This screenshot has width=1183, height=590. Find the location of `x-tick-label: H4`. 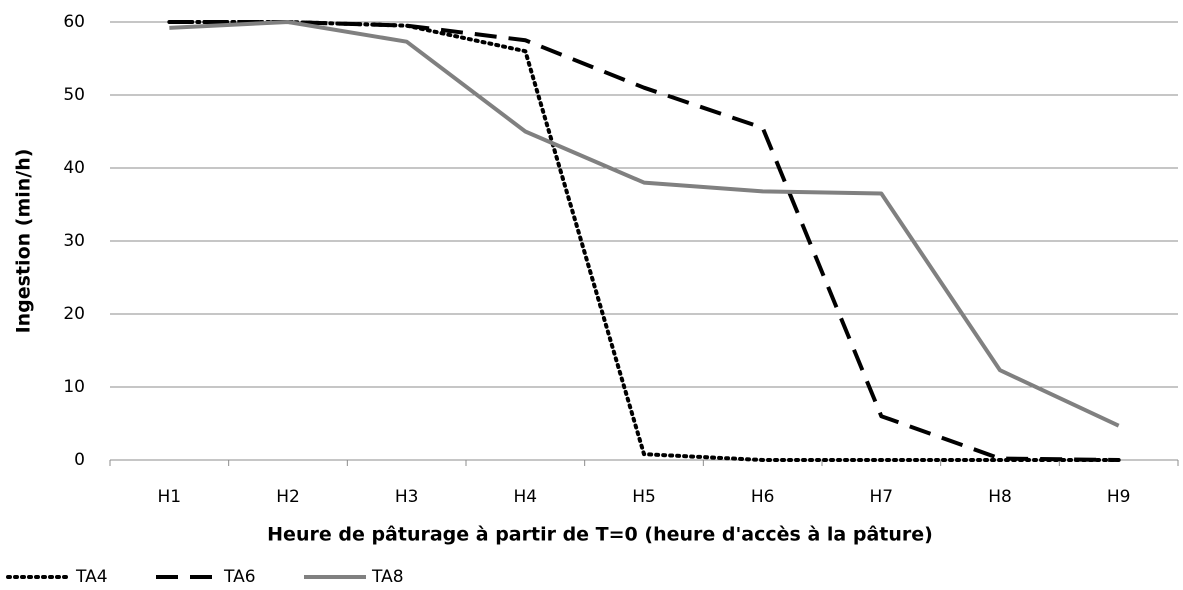

x-tick-label: H4 is located at coordinates (526, 497).